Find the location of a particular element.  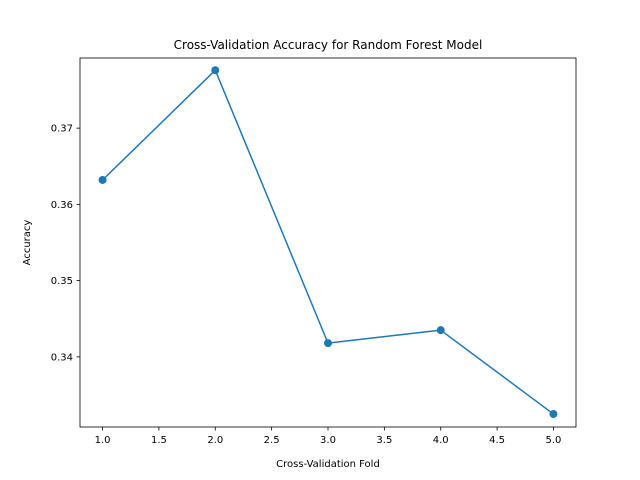

x-tick-label: 3.0 is located at coordinates (328, 440).